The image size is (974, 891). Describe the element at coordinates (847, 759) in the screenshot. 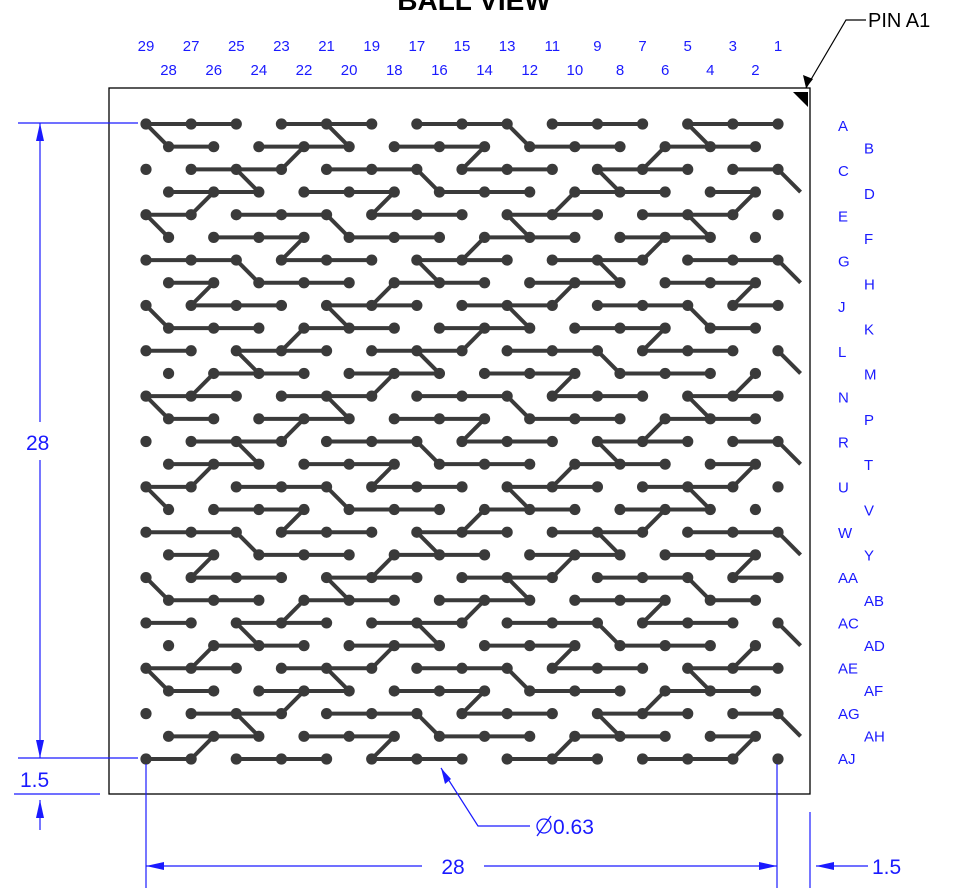

I see `row-label: AJ` at that location.